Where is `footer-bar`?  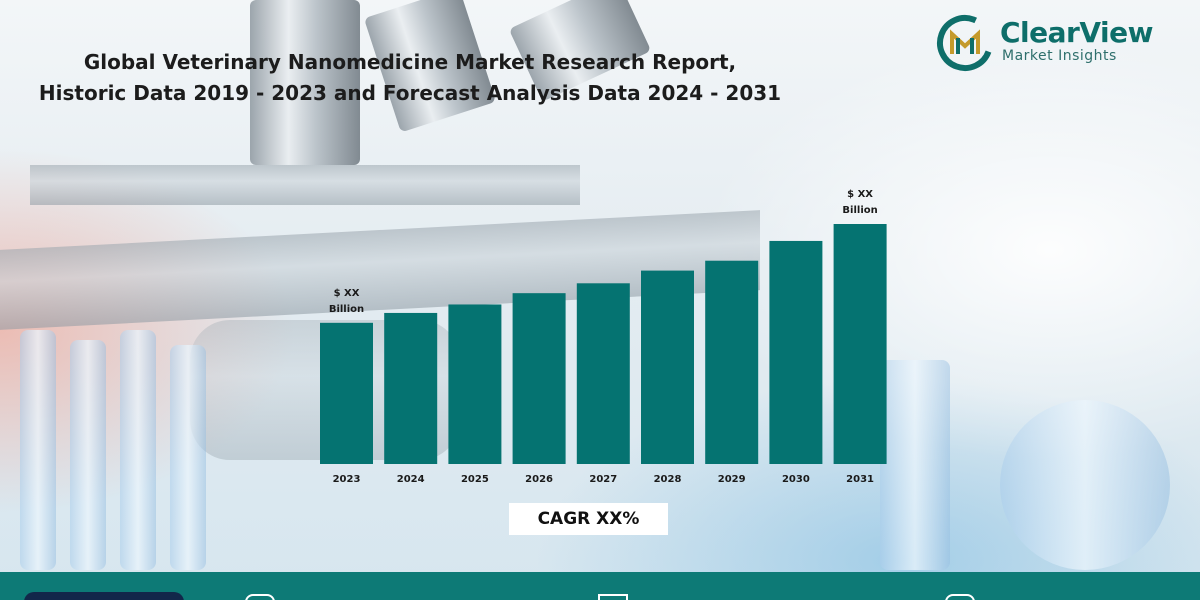
footer-bar is located at coordinates (600, 586).